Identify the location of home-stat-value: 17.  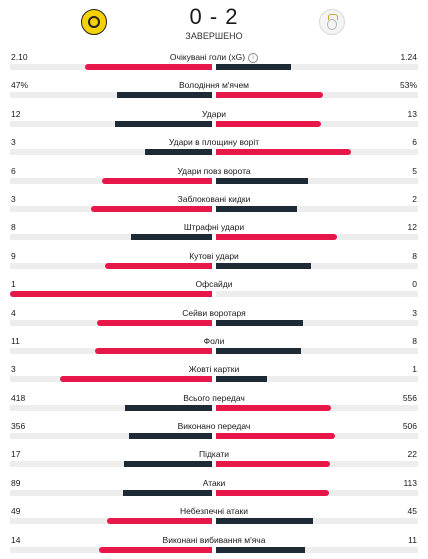
(16, 454).